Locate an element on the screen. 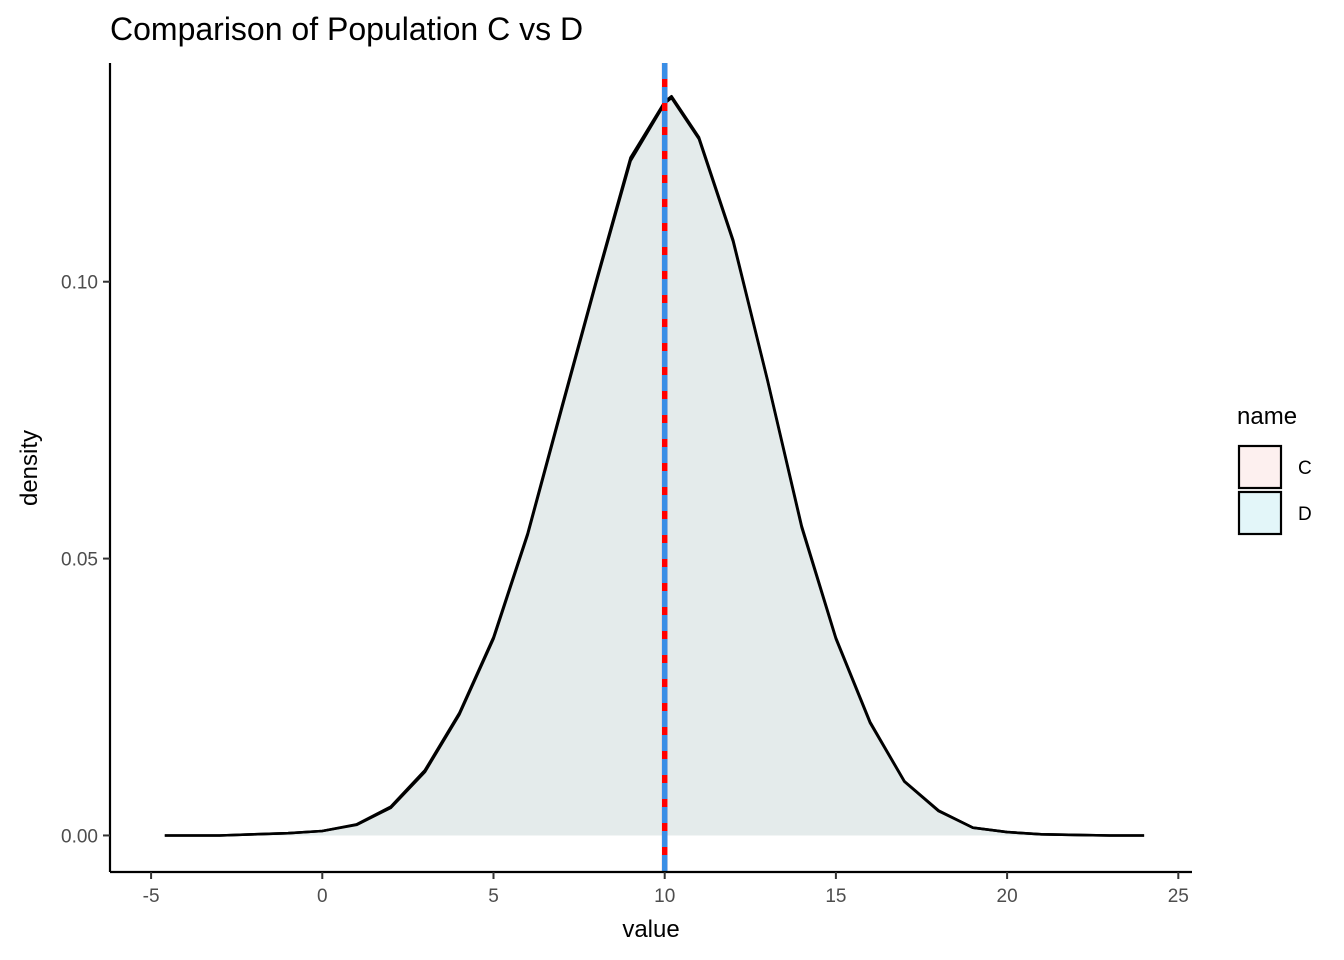  y-tick-label: 0.05 is located at coordinates (79, 560).